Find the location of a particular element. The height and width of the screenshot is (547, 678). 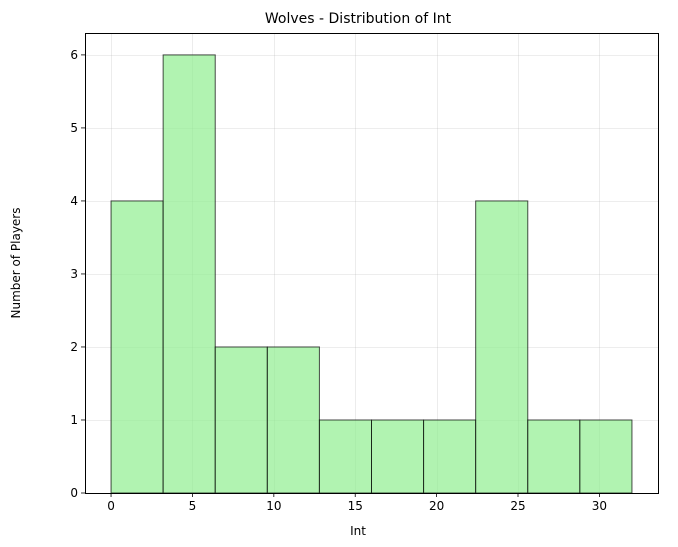

y-axis-label: Number of Players is located at coordinates (16, 263).